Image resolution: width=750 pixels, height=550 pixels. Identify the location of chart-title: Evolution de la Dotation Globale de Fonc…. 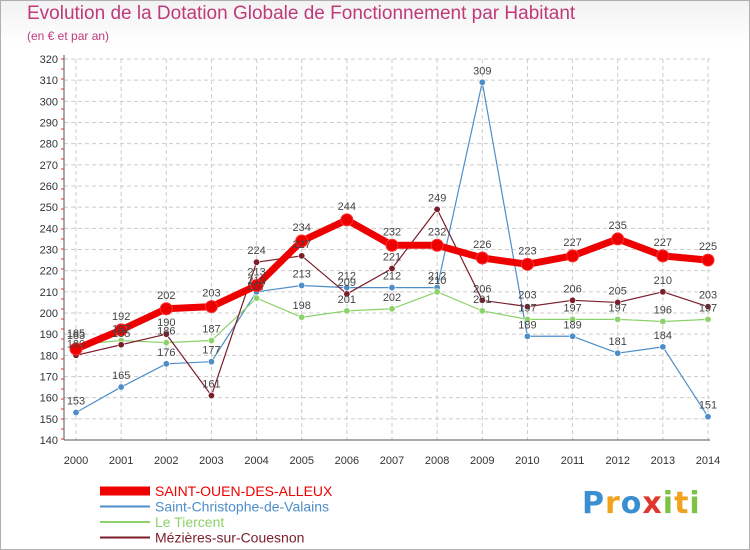
(301, 13).